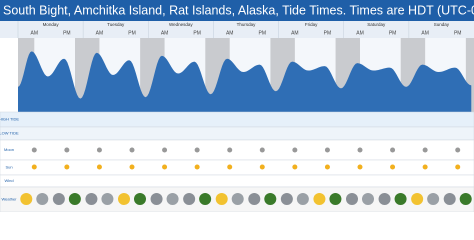 The width and height of the screenshot is (474, 240). I want to click on day-label: Thursday, so click(247, 24).